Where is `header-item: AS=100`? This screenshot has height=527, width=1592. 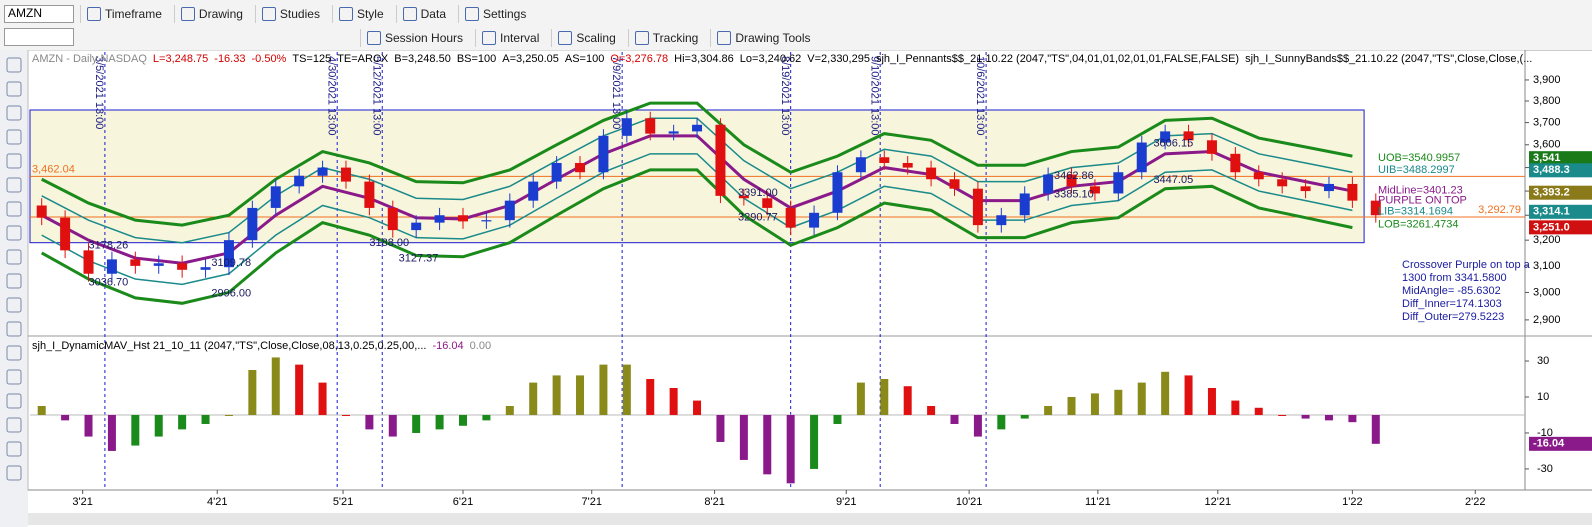
header-item: AS=100 is located at coordinates (584, 59).